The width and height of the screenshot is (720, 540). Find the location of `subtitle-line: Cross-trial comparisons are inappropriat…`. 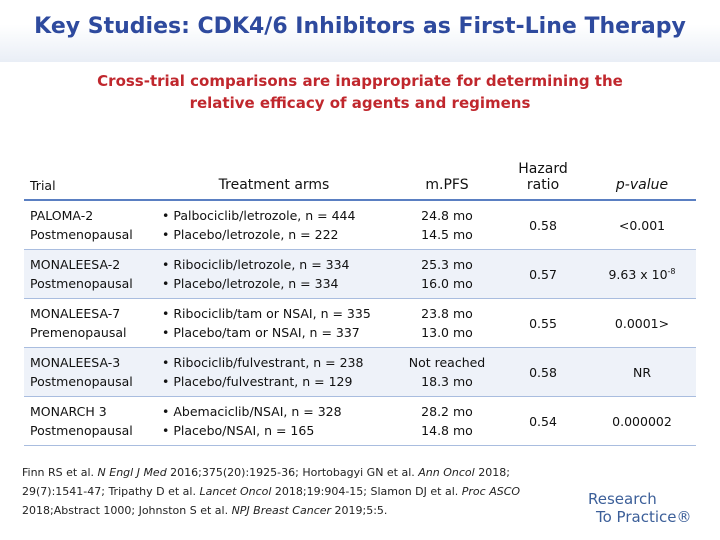

subtitle-line: Cross-trial comparisons are inappropriat… is located at coordinates (360, 81).